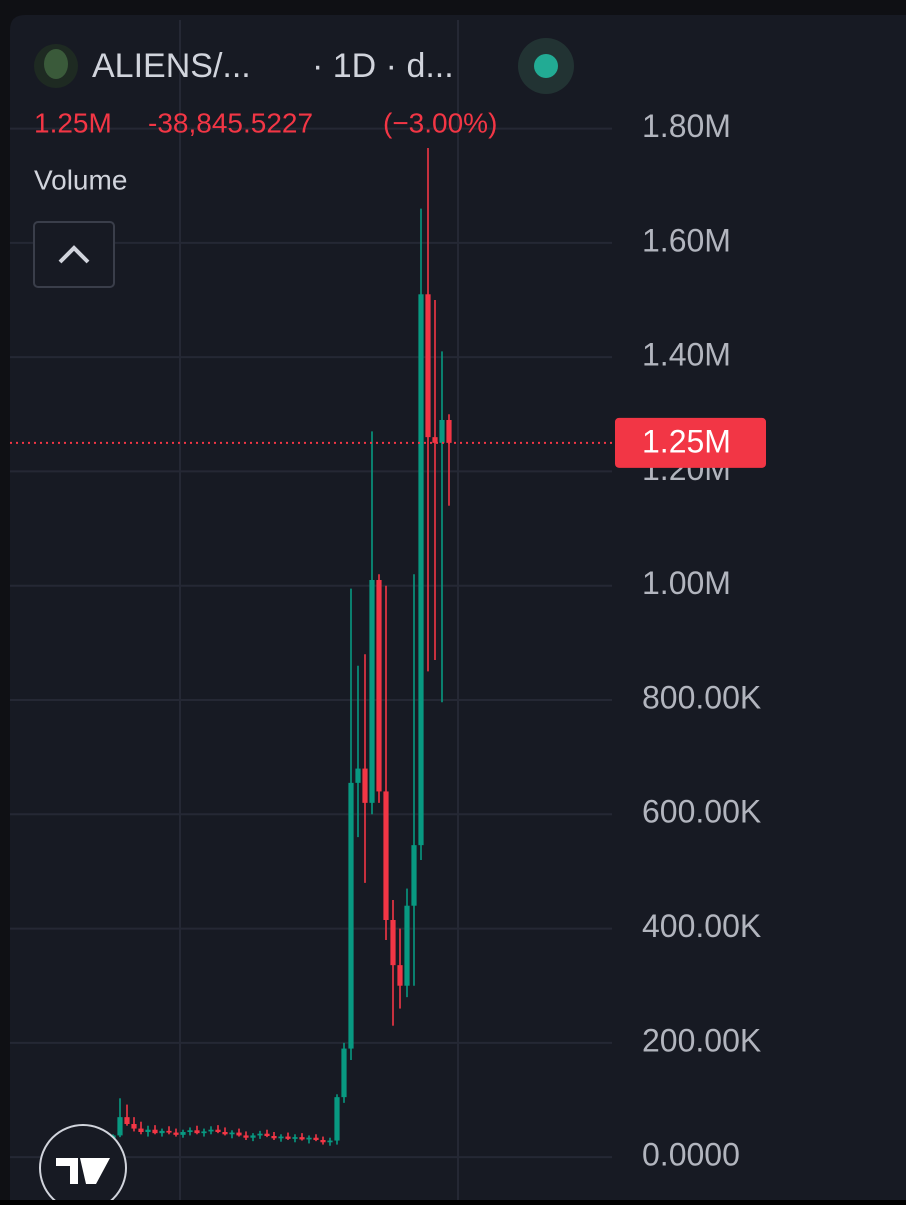 The width and height of the screenshot is (906, 1205). Describe the element at coordinates (440, 122) in the screenshot. I see `change-pct: (−3.00%)` at that location.